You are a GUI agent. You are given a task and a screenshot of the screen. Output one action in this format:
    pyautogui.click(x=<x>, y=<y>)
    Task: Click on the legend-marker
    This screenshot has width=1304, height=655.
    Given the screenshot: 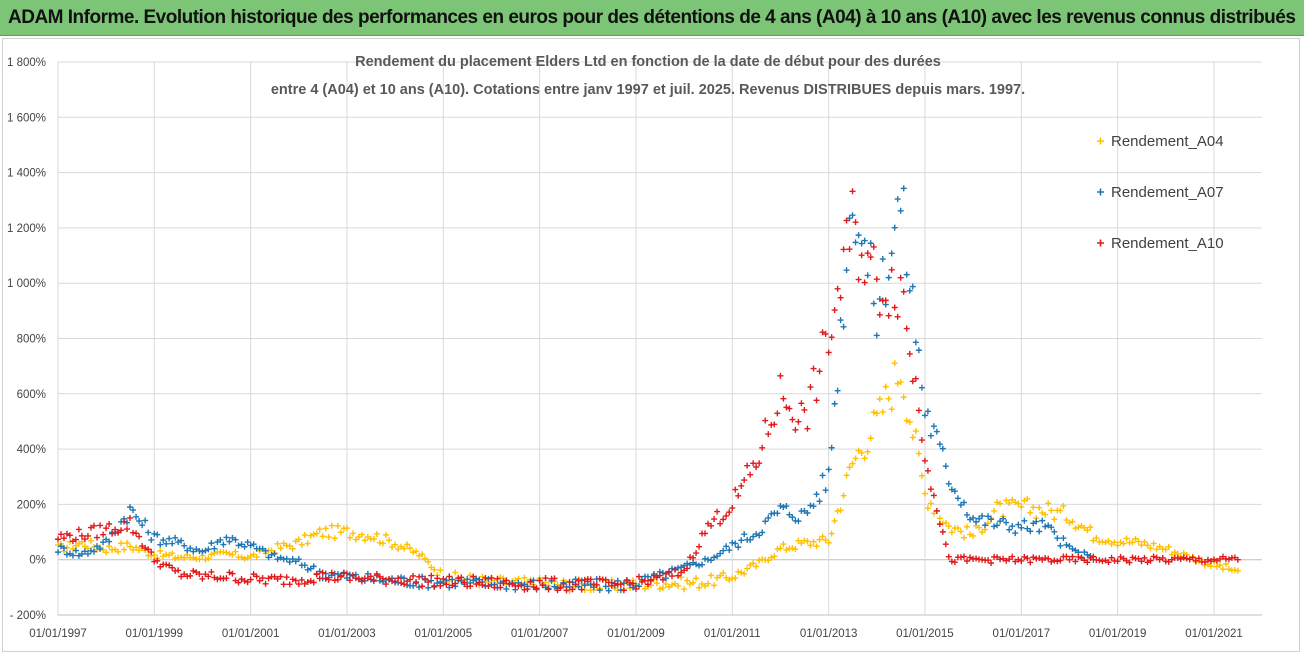 What is the action you would take?
    pyautogui.click(x=1100, y=243)
    